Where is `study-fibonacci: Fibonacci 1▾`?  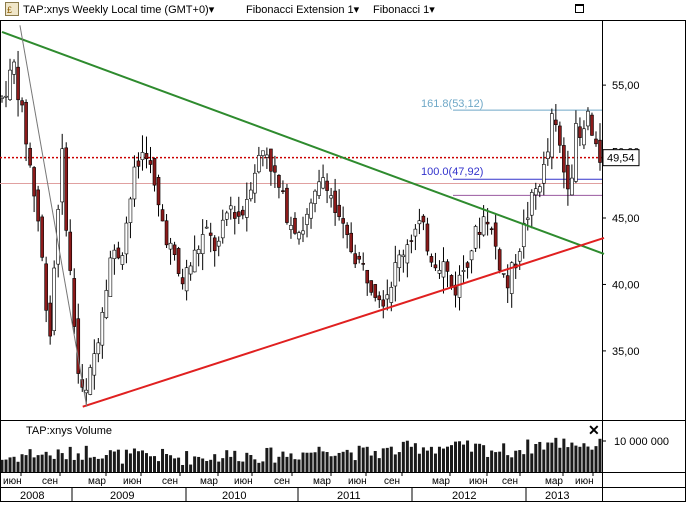 study-fibonacci: Fibonacci 1▾ is located at coordinates (404, 9).